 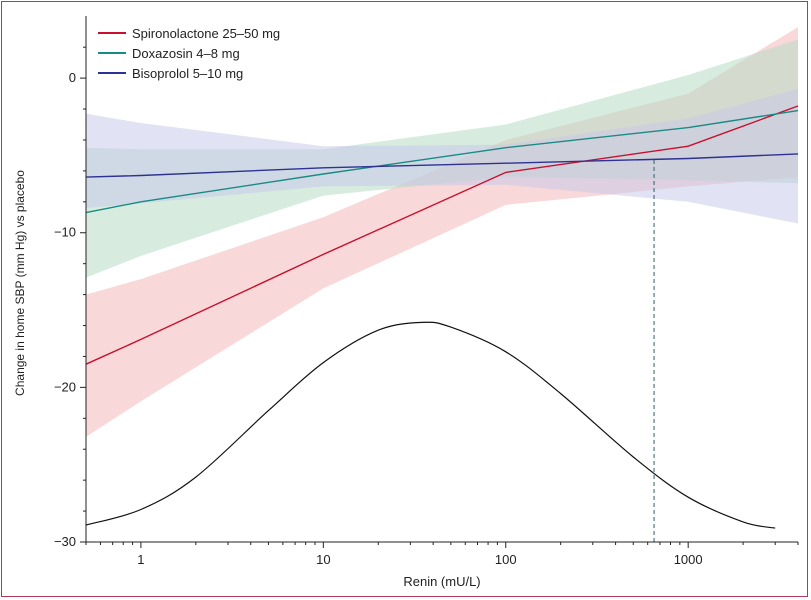 What do you see at coordinates (65, 386) in the screenshot?
I see `y-tick-label-2: −20` at bounding box center [65, 386].